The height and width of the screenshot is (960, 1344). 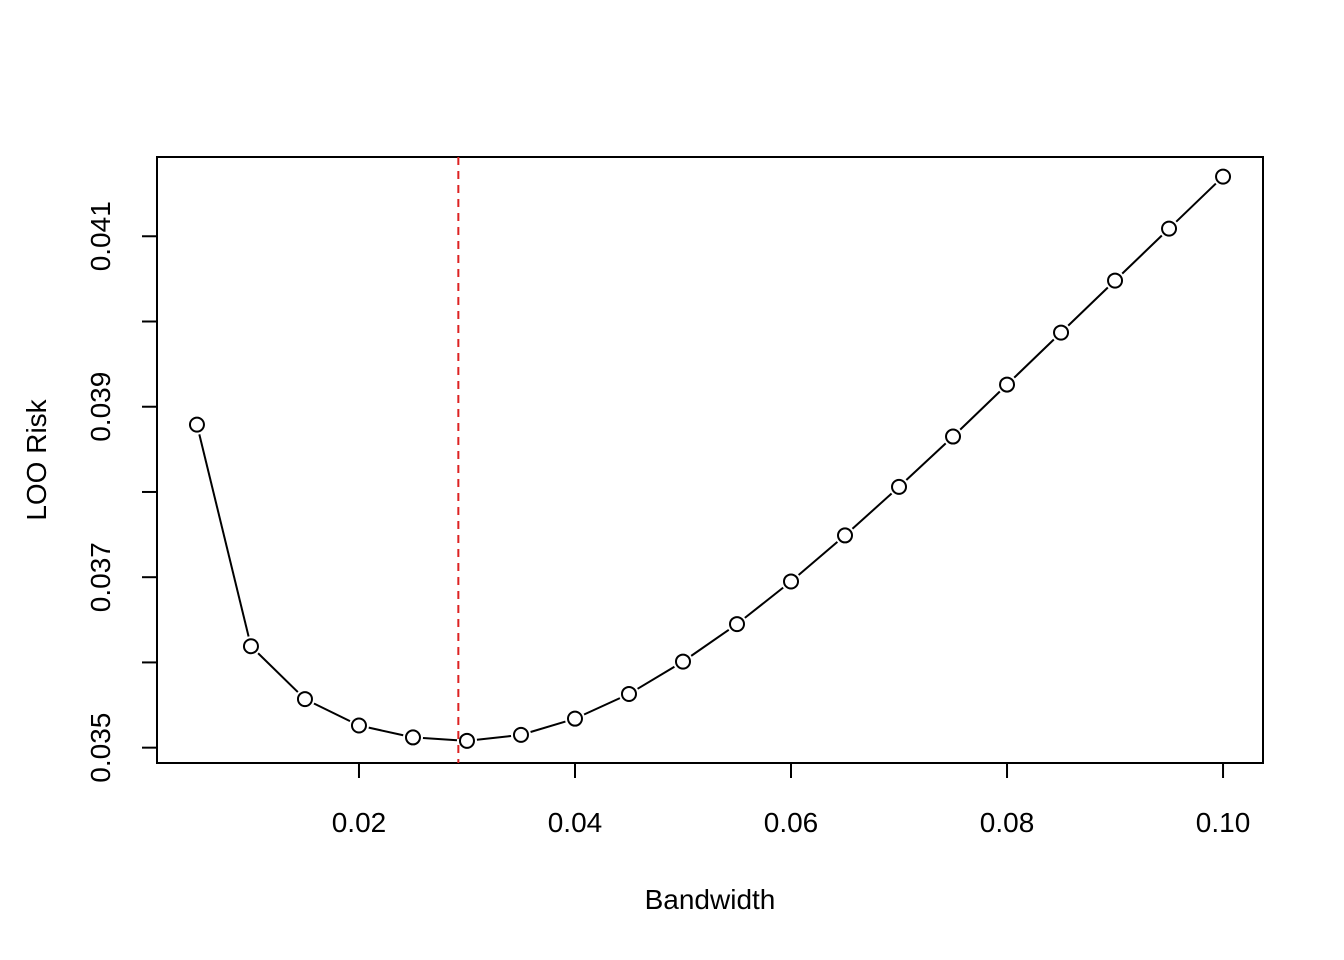 What do you see at coordinates (121, 492) in the screenshot?
I see `y-axis: 0.035 0.037 0.039 0.041` at bounding box center [121, 492].